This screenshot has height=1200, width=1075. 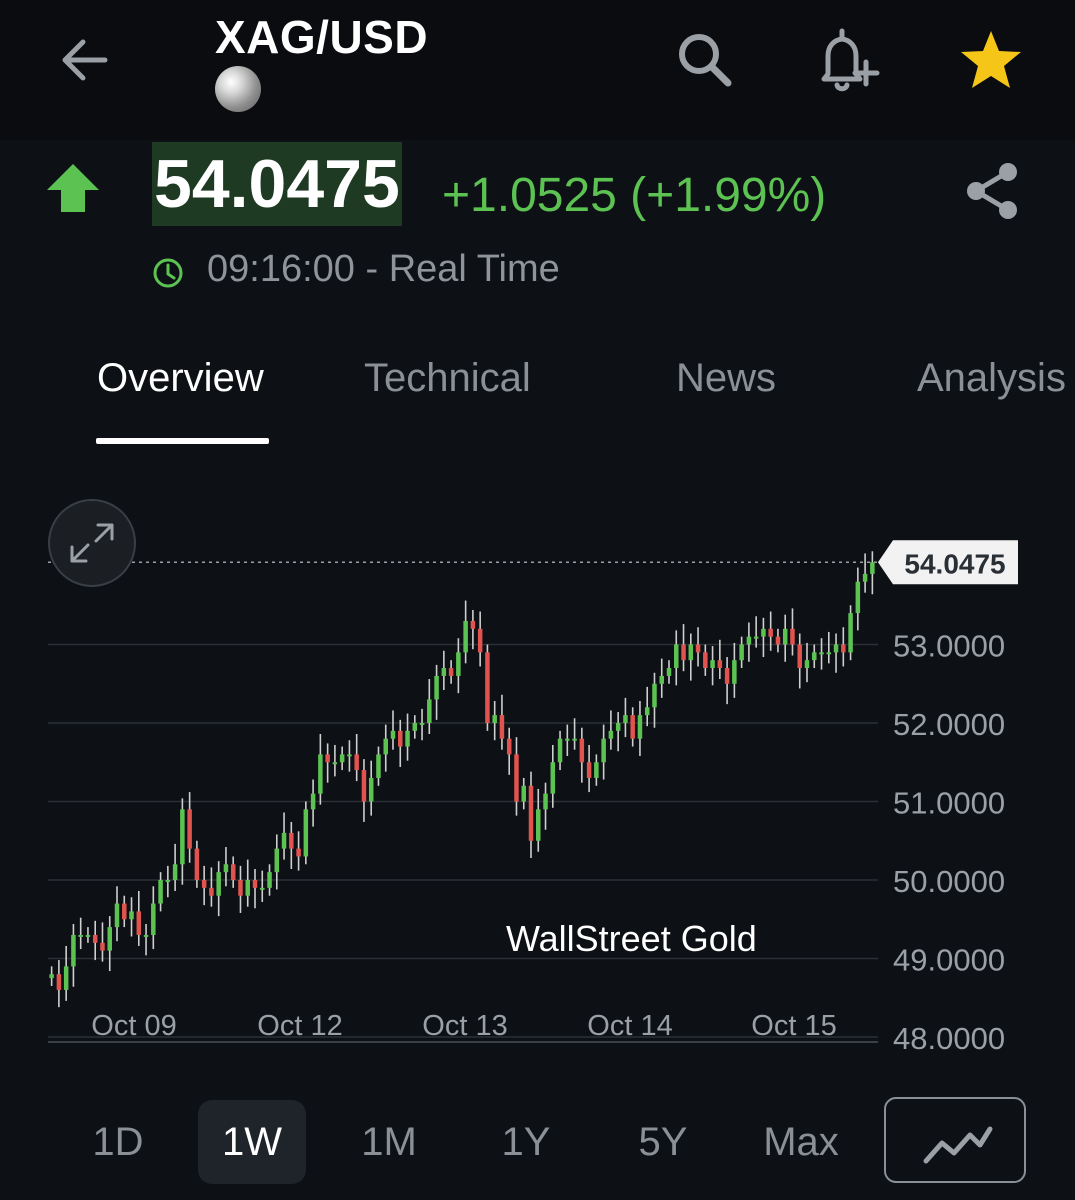 I want to click on tab-overview: Overview, so click(x=180, y=378).